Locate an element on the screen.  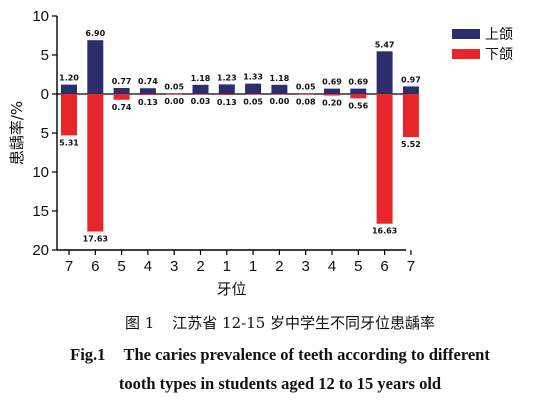
data-label-upper: 1.33 is located at coordinates (253, 77).